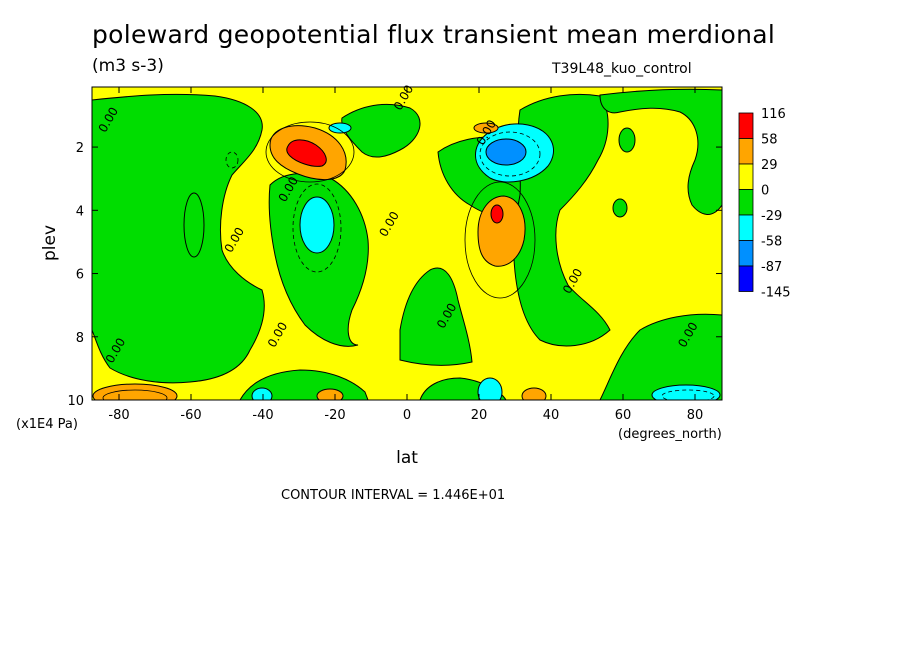 Image resolution: width=904 pixels, height=654 pixels. What do you see at coordinates (262, 415) in the screenshot?
I see `x-tick-label: -40` at bounding box center [262, 415].